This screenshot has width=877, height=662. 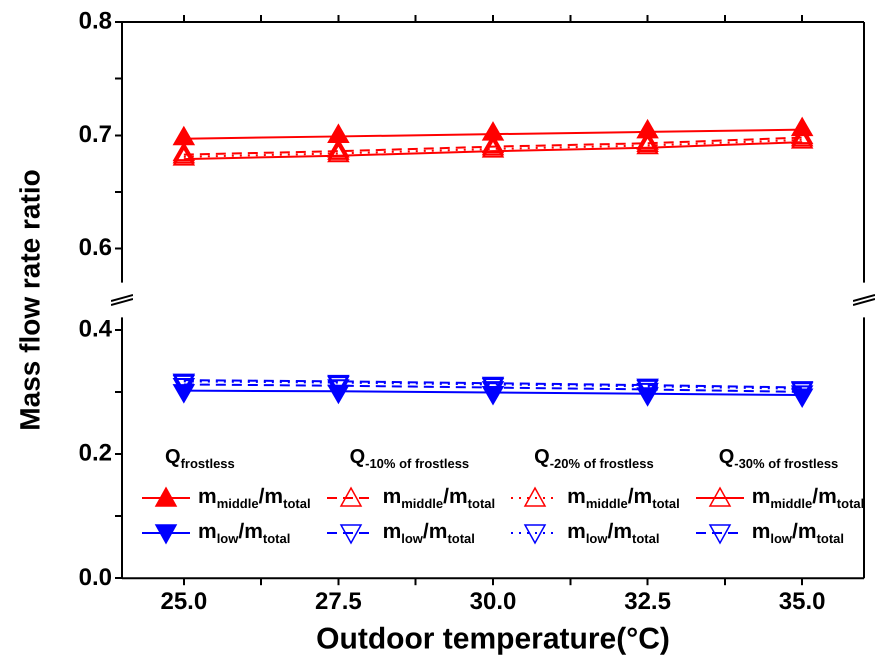 I want to click on y-tick-label: 0.0, so click(x=95, y=577).